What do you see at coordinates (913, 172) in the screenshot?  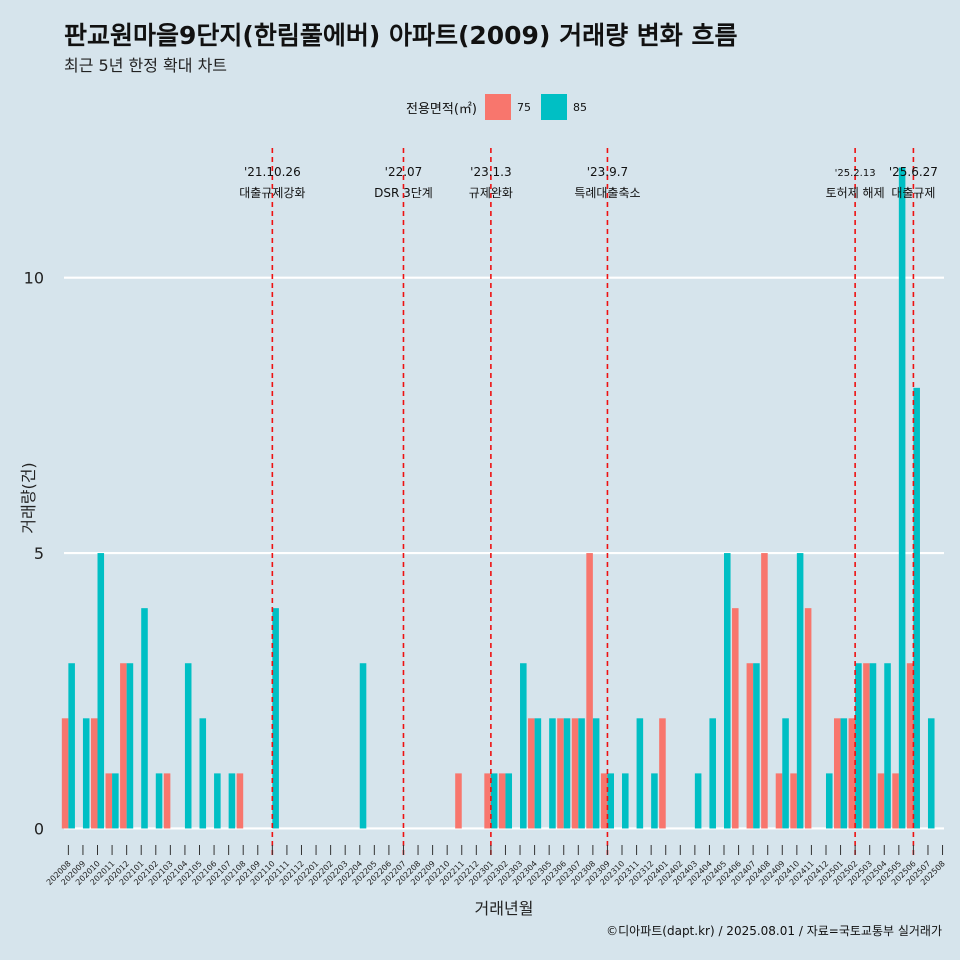 I see `event-date: '25.6.27` at bounding box center [913, 172].